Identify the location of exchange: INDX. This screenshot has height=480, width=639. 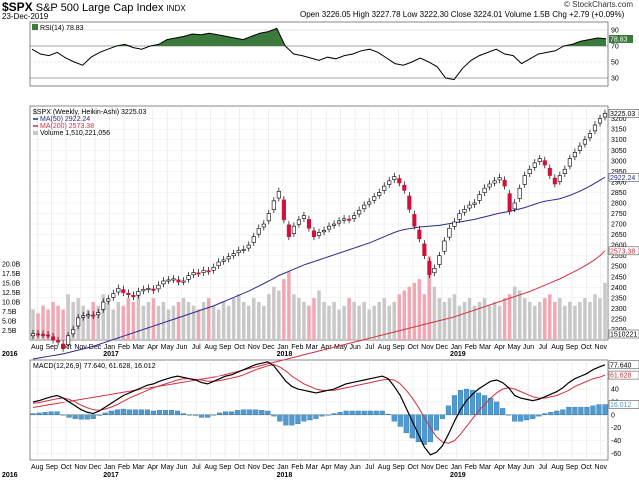
(176, 8).